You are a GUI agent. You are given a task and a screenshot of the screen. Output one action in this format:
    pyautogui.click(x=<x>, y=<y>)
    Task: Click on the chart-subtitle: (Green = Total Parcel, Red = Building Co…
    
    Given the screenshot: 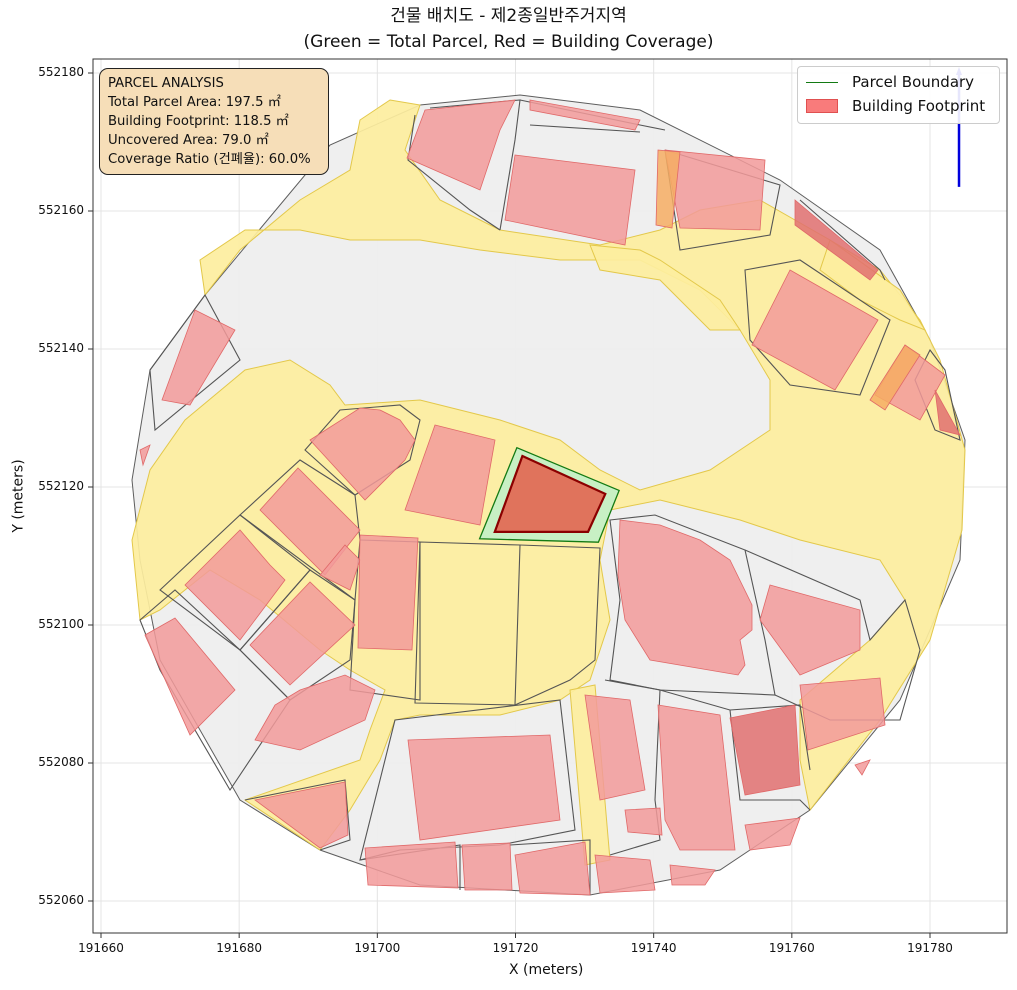 What is the action you would take?
    pyautogui.click(x=508, y=42)
    